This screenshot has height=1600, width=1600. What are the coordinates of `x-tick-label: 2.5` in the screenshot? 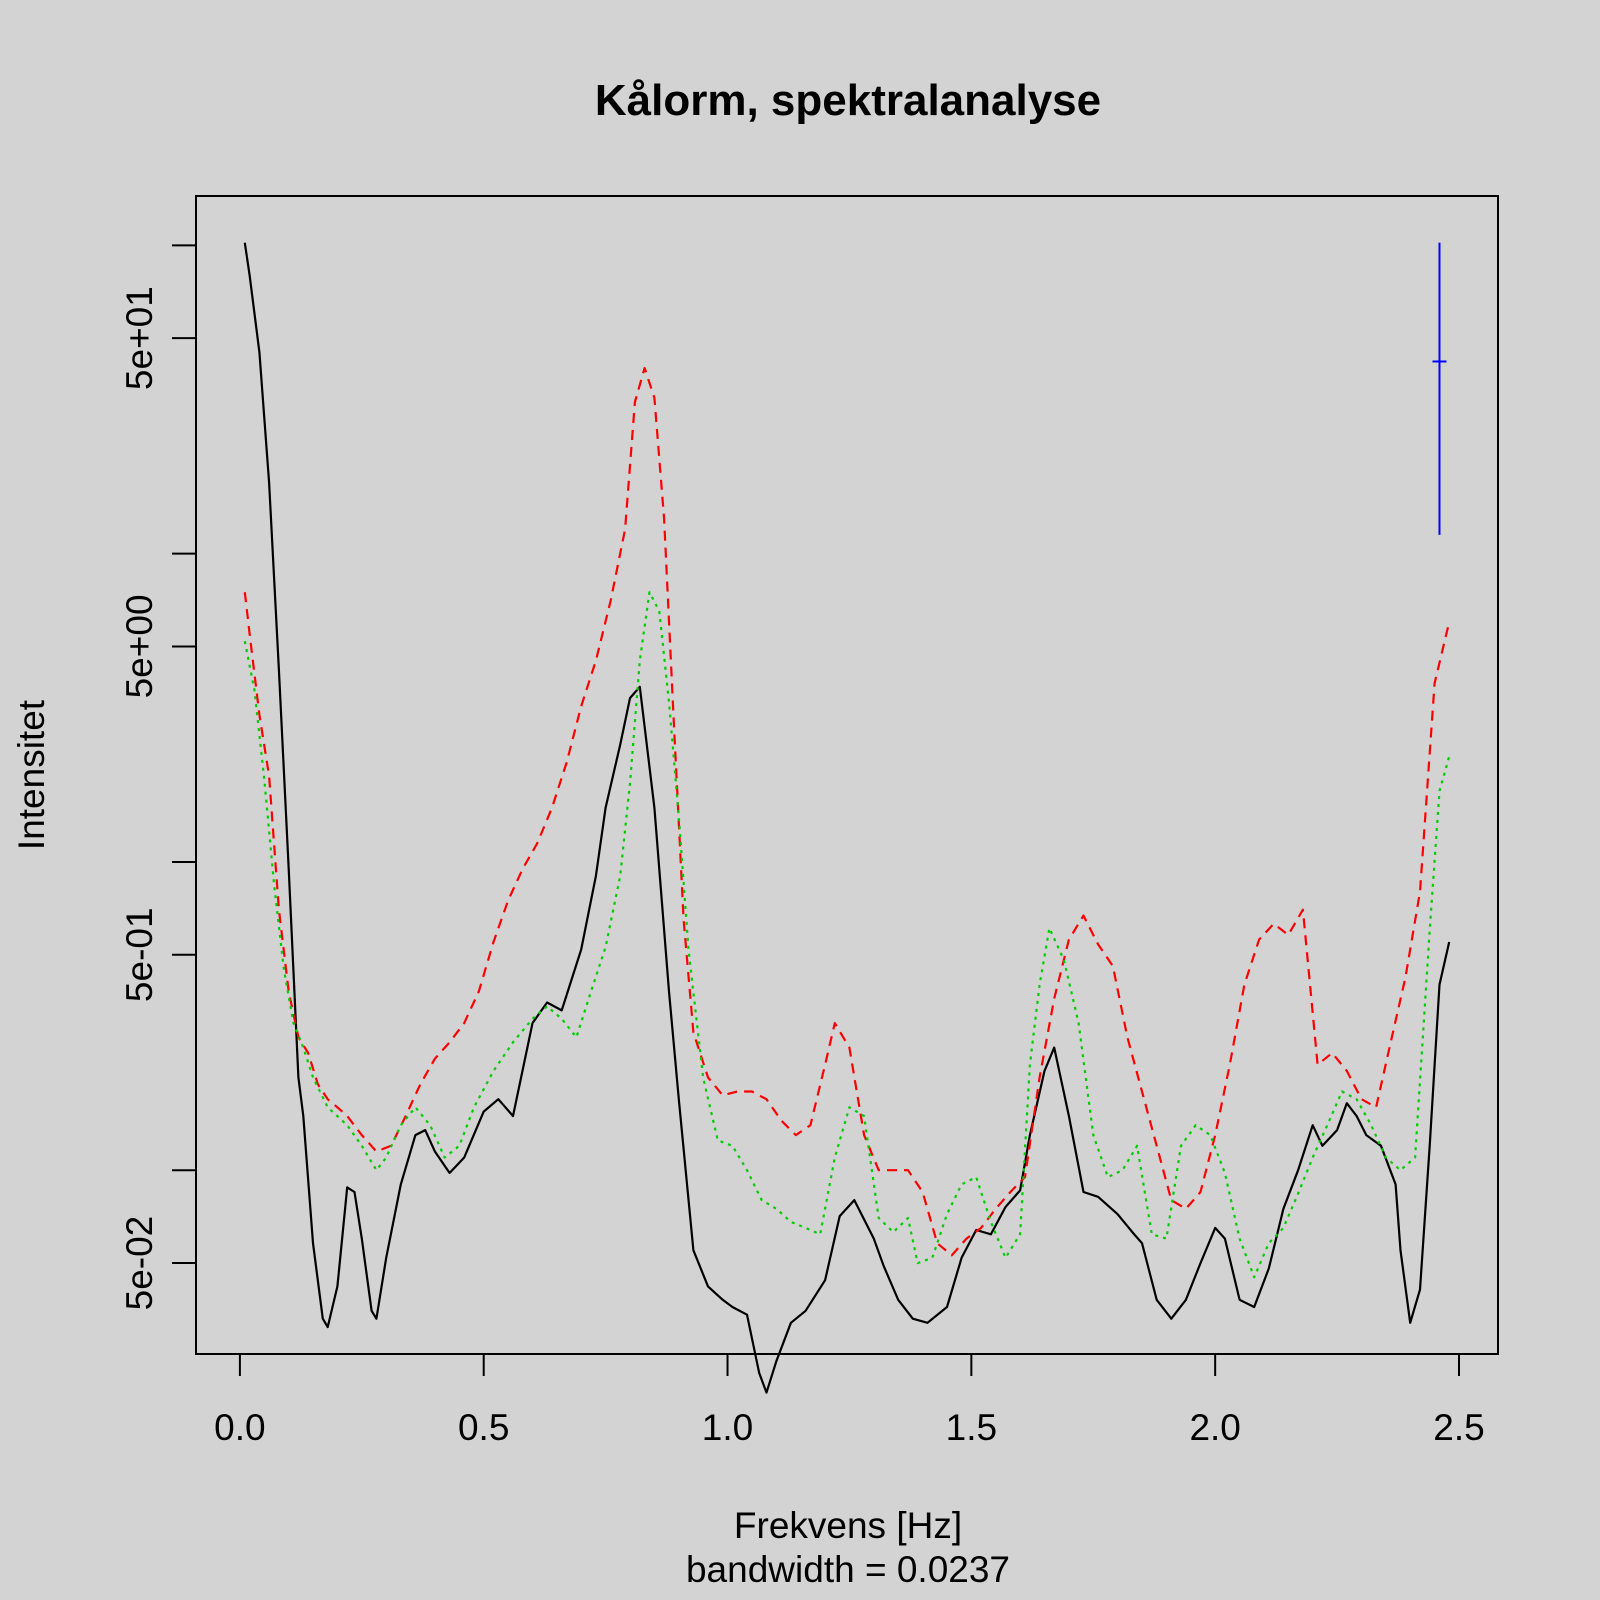 It's located at (1458, 1427).